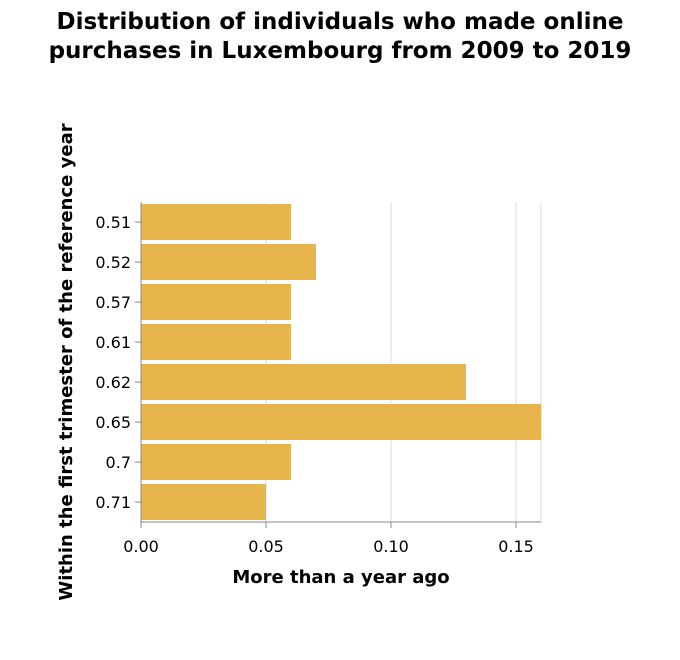  What do you see at coordinates (113, 222) in the screenshot?
I see `y-tick-label: 0.51` at bounding box center [113, 222].